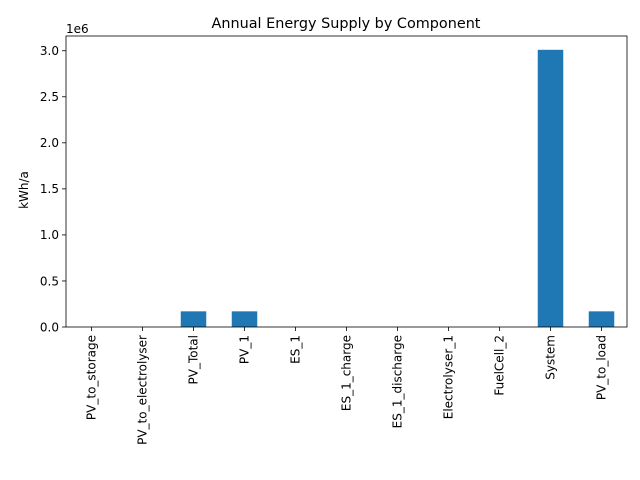 The height and width of the screenshot is (480, 640). Describe the element at coordinates (24, 190) in the screenshot. I see `y-axis-label: kWh/a` at that location.